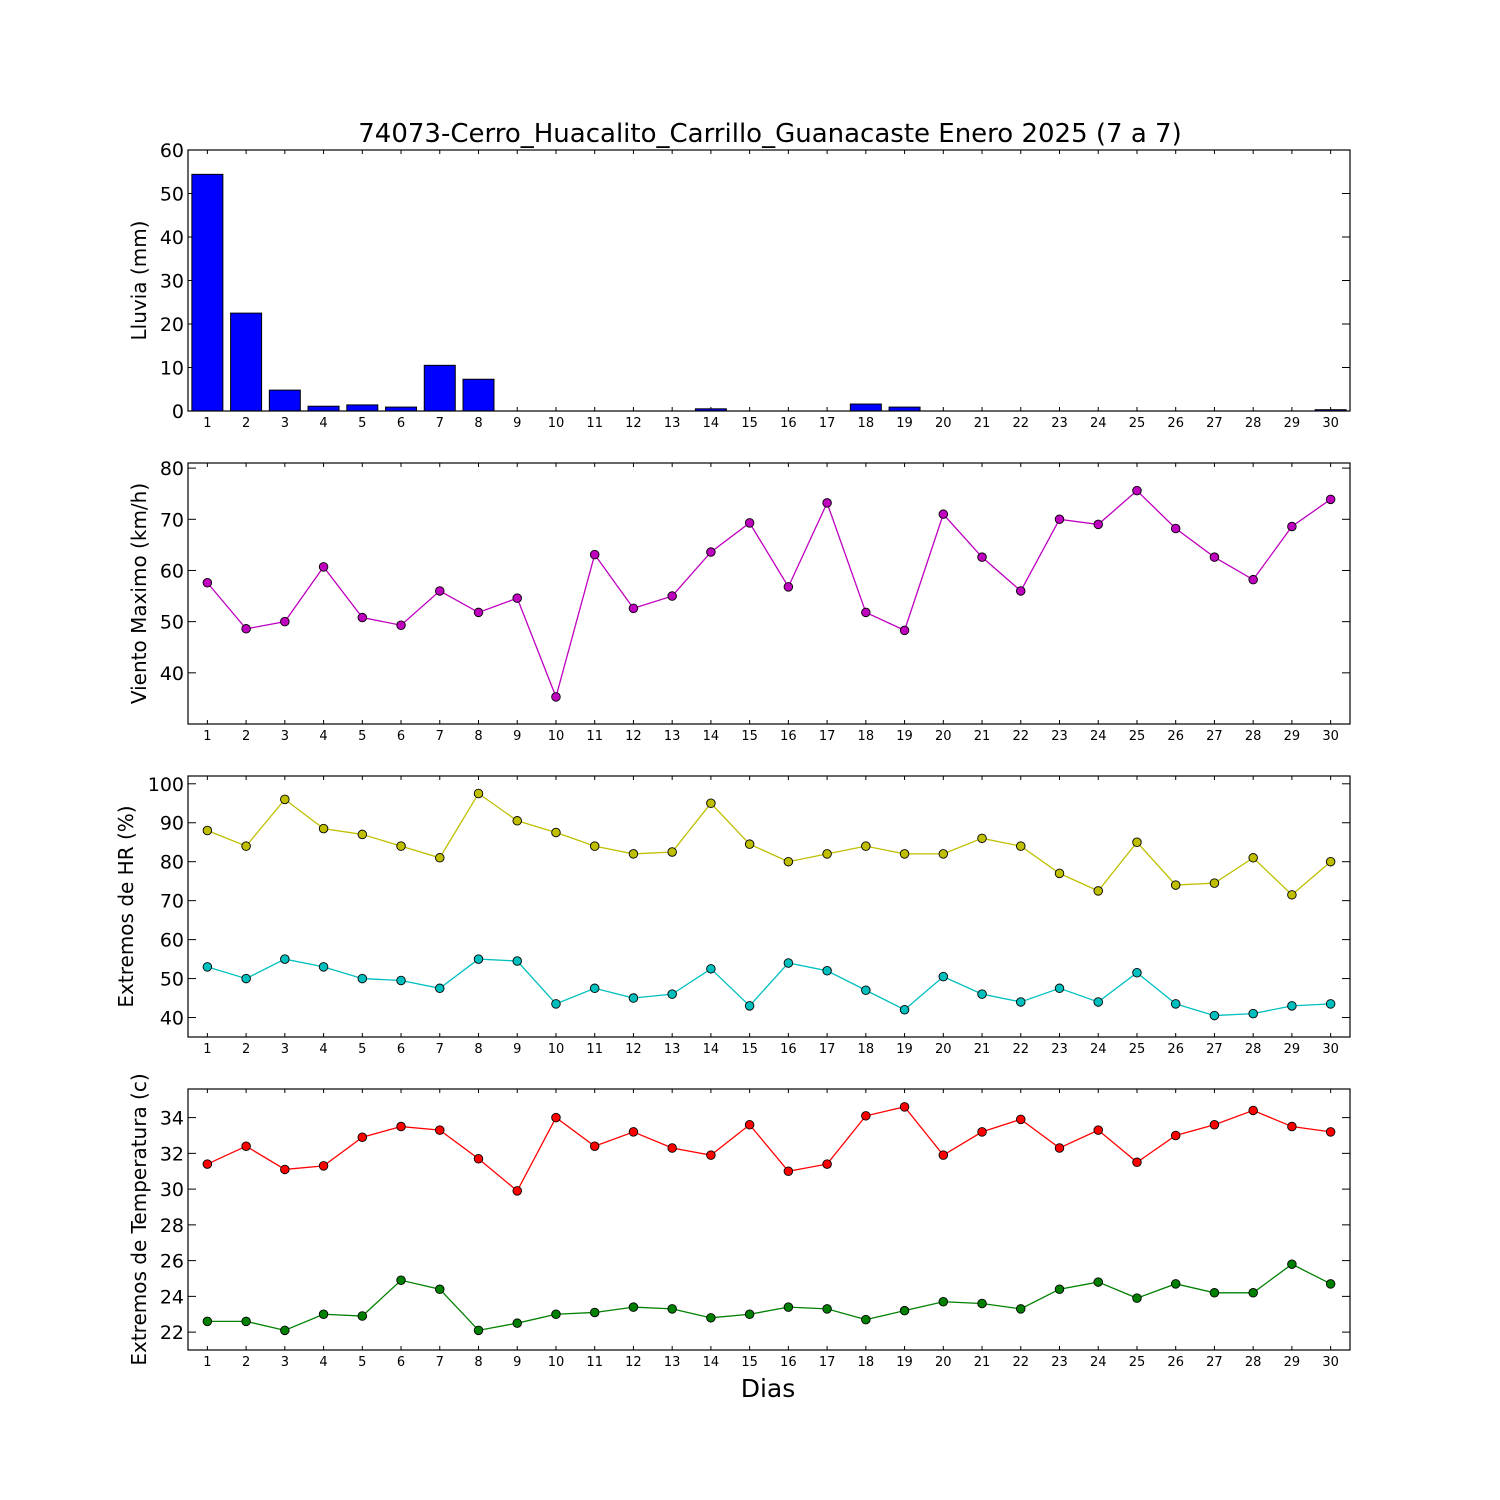 Image resolution: width=1500 pixels, height=1500 pixels. Describe the element at coordinates (769, 1219) in the screenshot. I see `temperature-axes-frame` at that location.